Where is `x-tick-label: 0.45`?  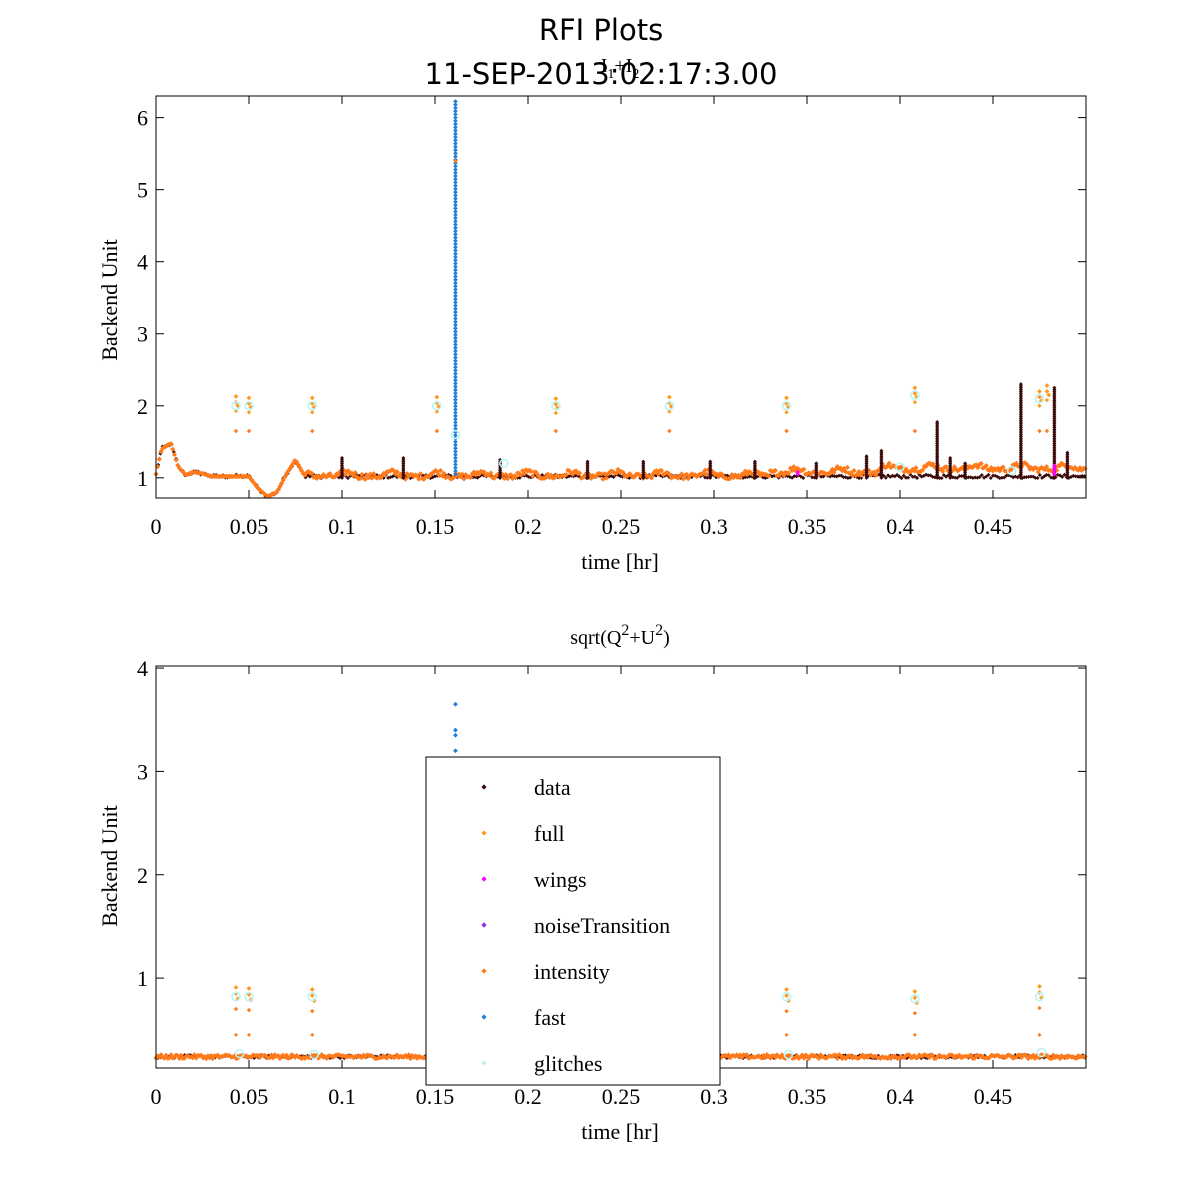
x-tick-label: 0.45 is located at coordinates (993, 1096).